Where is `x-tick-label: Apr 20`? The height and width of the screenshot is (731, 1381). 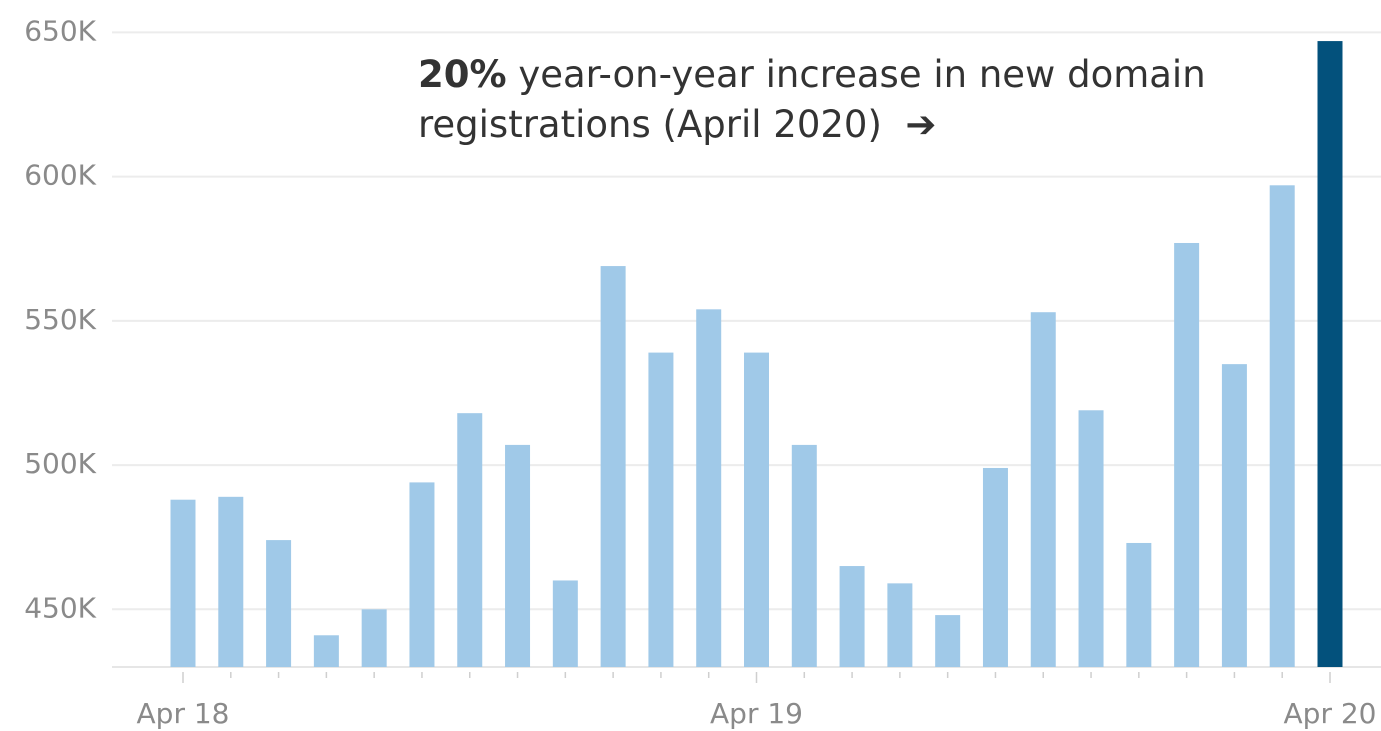 x-tick-label: Apr 20 is located at coordinates (1330, 713).